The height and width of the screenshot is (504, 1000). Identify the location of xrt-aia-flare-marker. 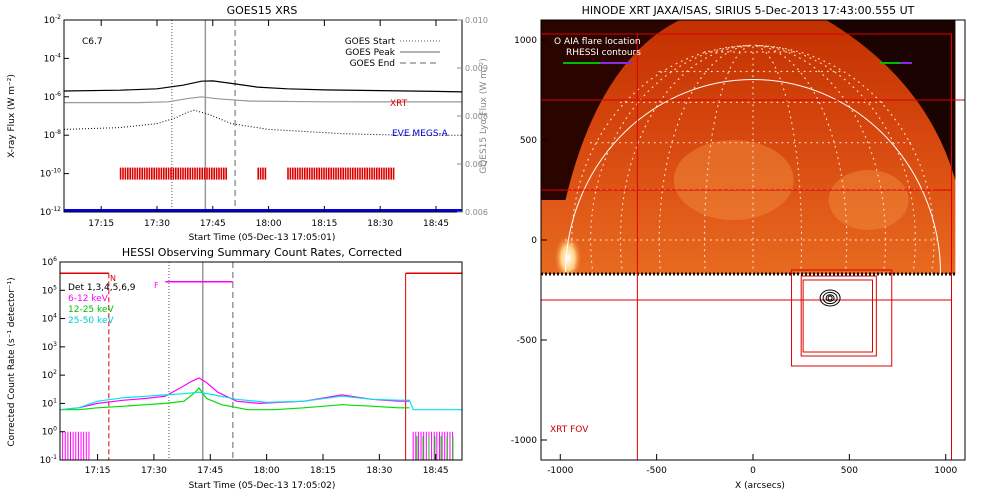
(830, 298).